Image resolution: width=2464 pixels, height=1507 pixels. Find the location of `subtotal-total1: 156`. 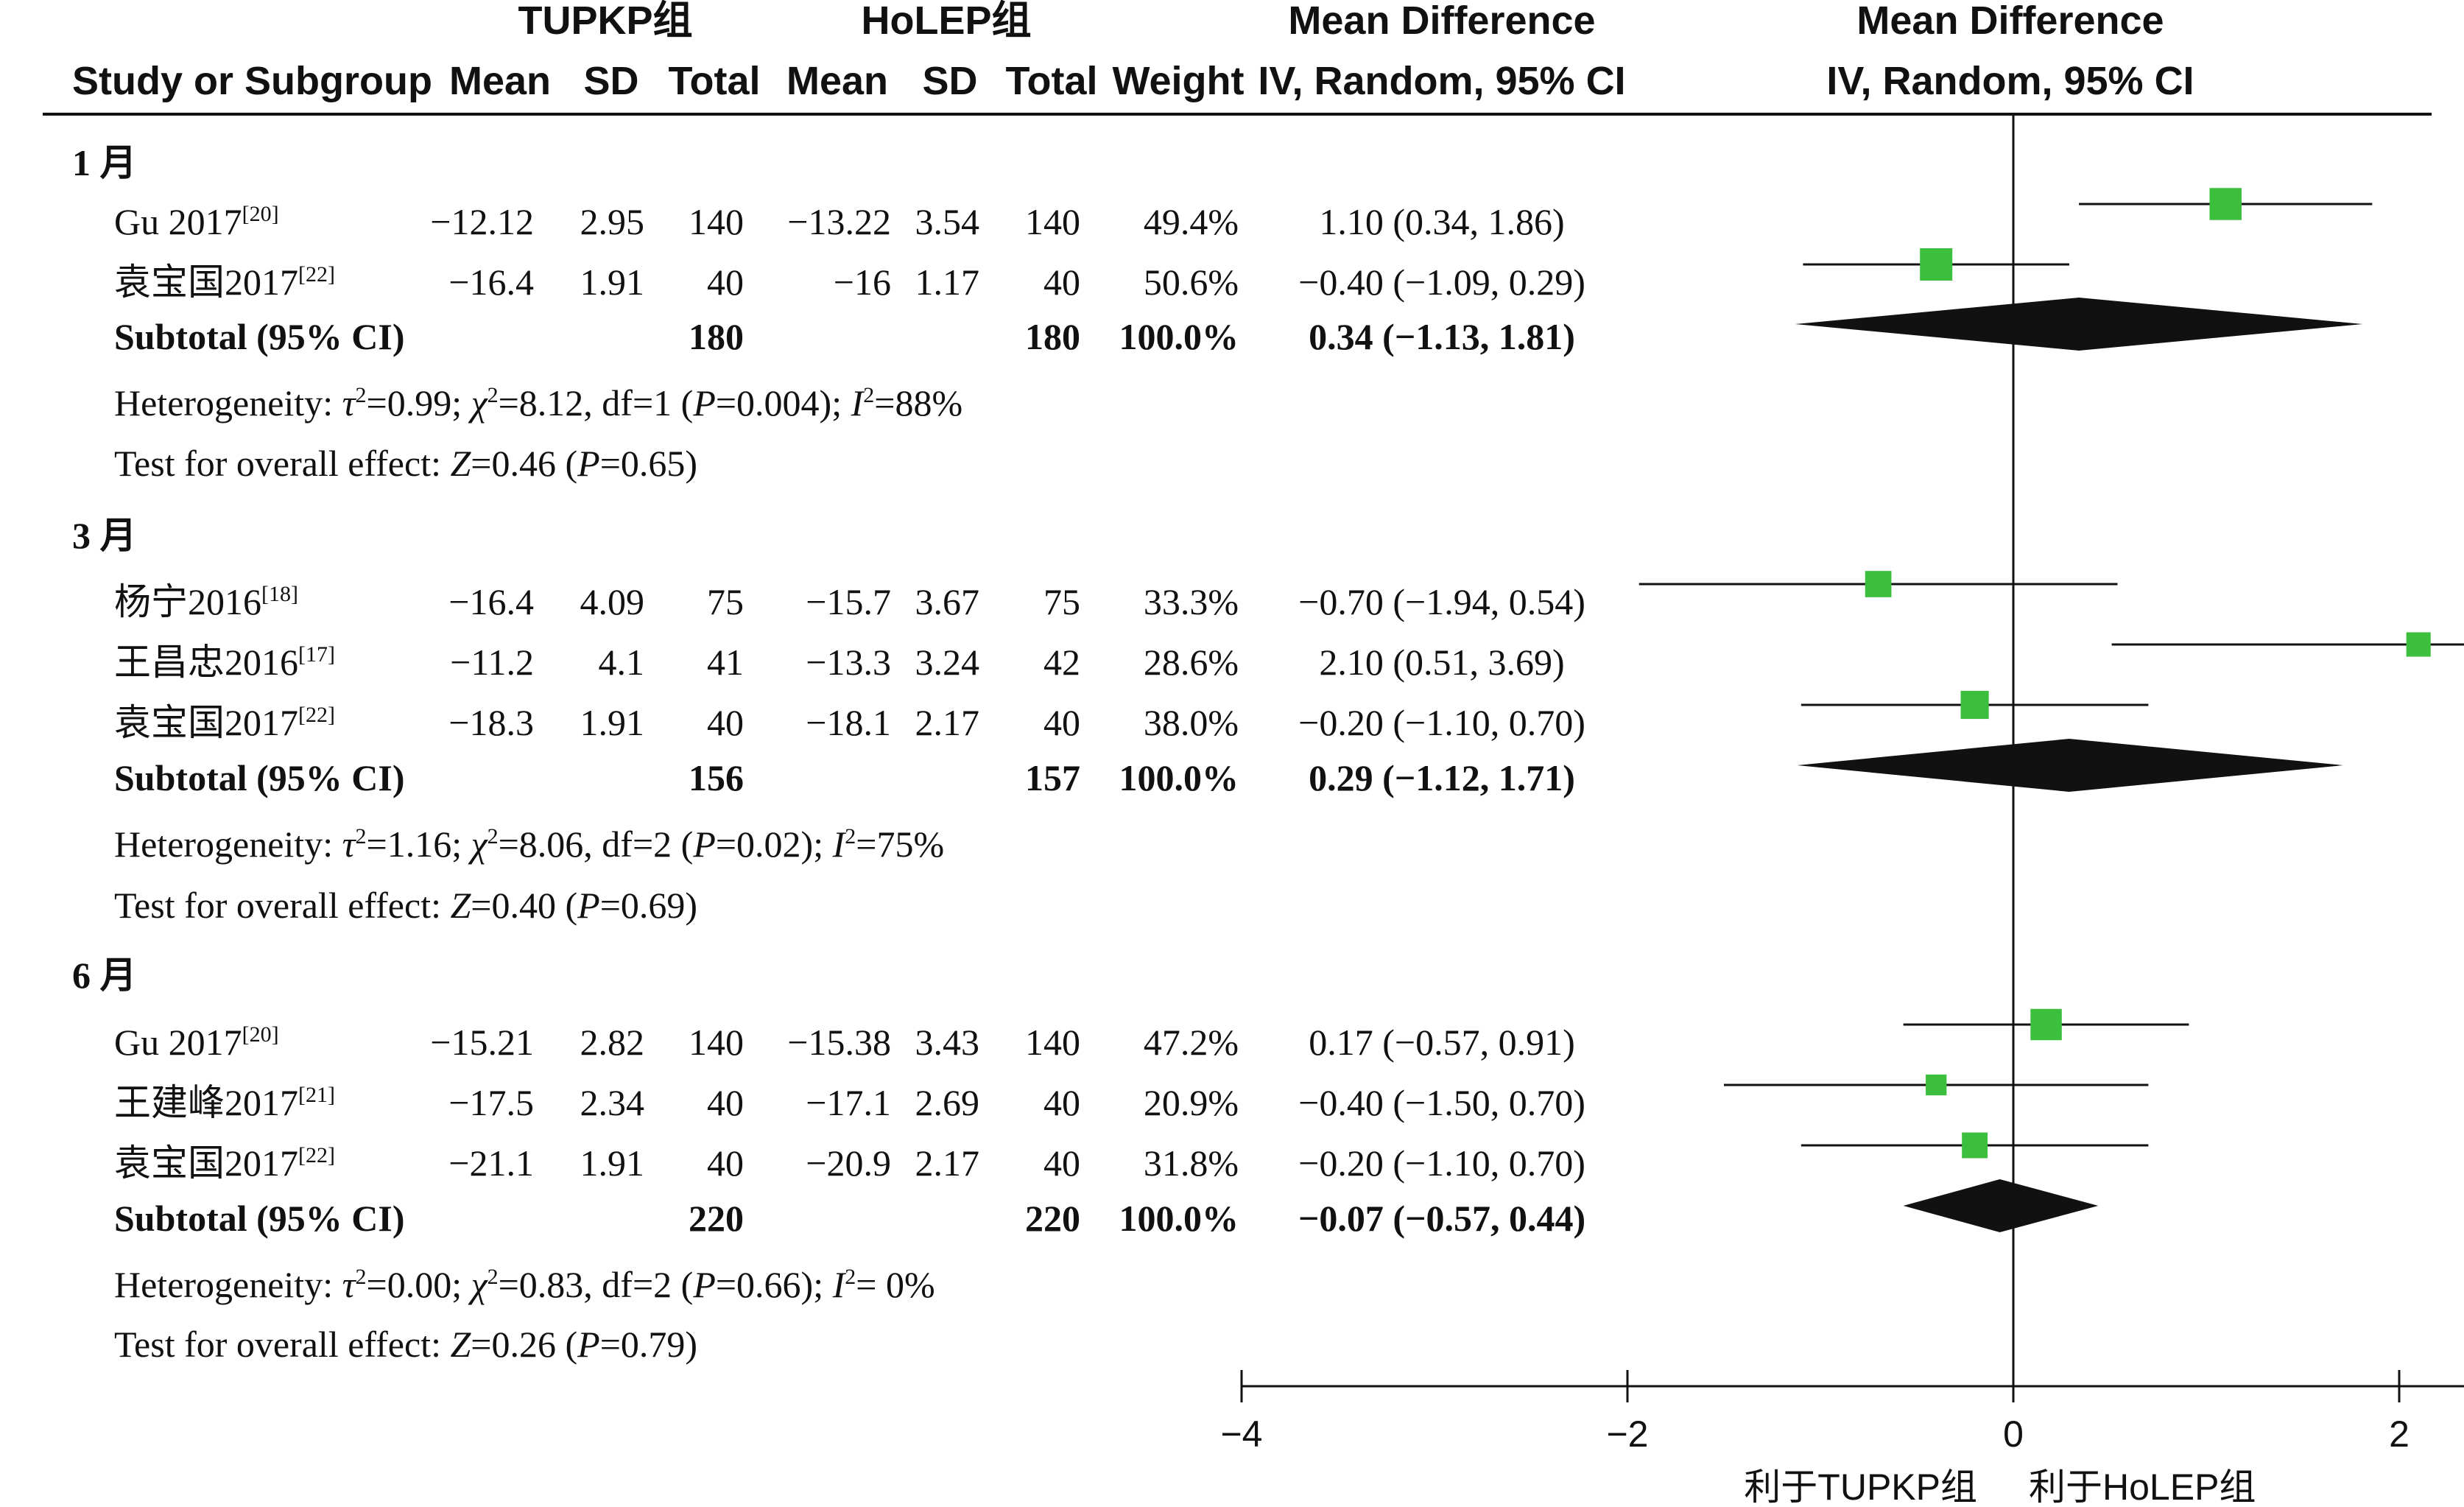

subtotal-total1: 156 is located at coordinates (716, 777).